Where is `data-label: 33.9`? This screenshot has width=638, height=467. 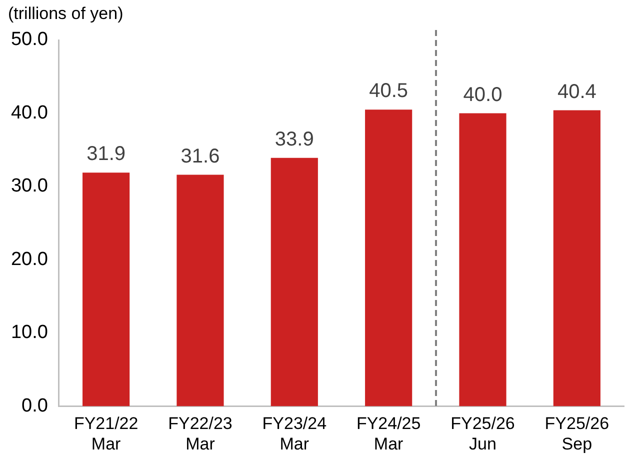
data-label: 33.9 is located at coordinates (294, 139).